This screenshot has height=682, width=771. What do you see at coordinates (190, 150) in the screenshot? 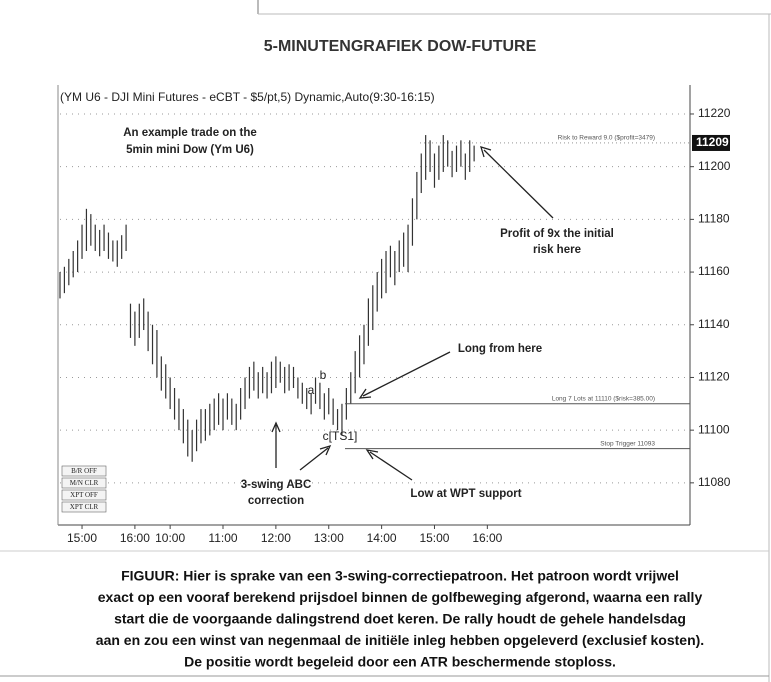
I see `annotation: 5min mini Dow (Ym U6)` at bounding box center [190, 150].